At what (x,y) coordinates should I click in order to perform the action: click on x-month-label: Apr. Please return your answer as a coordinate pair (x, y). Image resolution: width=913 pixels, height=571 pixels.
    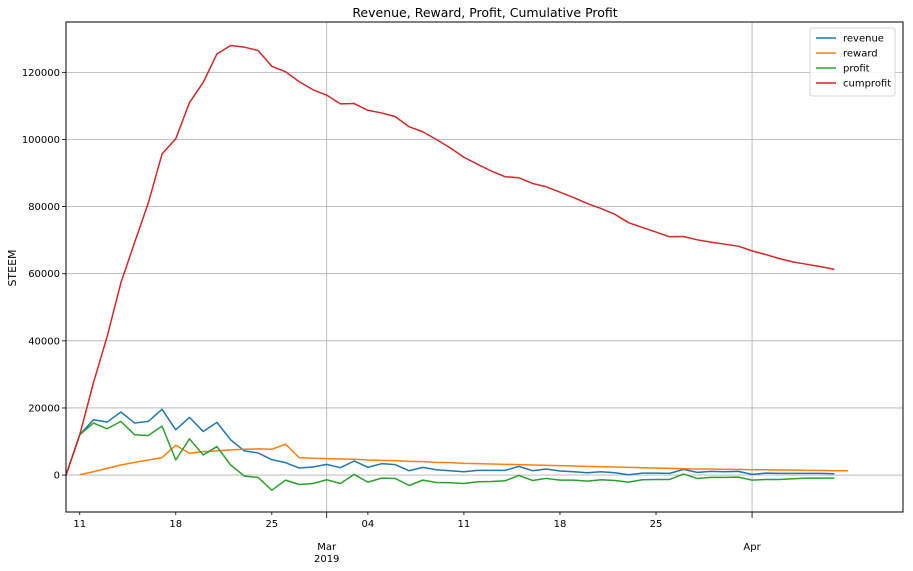
    Looking at the image, I should click on (752, 547).